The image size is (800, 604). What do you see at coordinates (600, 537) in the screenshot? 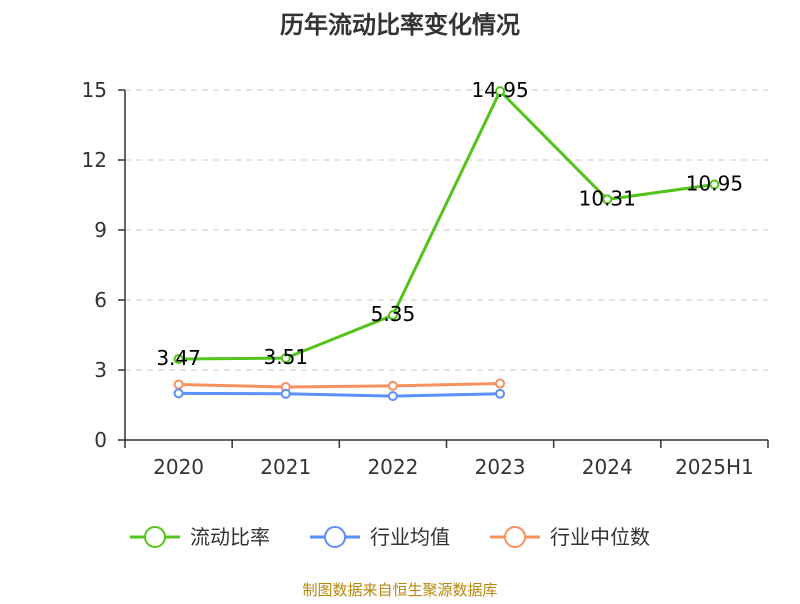
I see `legend-label: 行业中位数` at bounding box center [600, 537].